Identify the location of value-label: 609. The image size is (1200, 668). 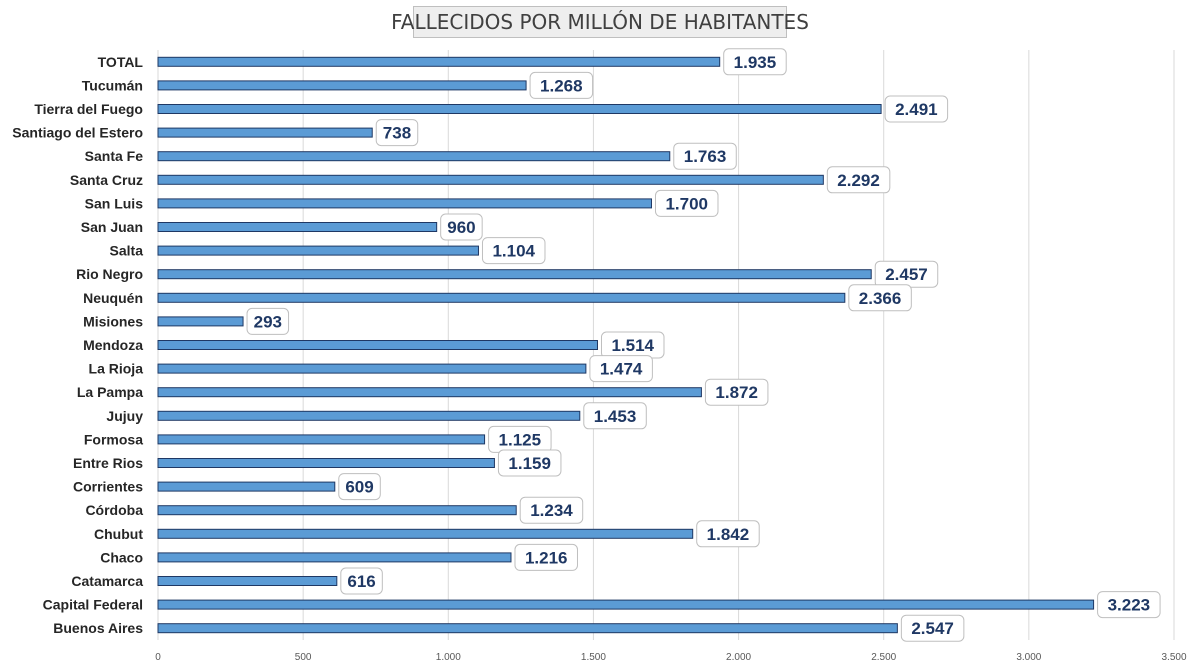
(359, 487).